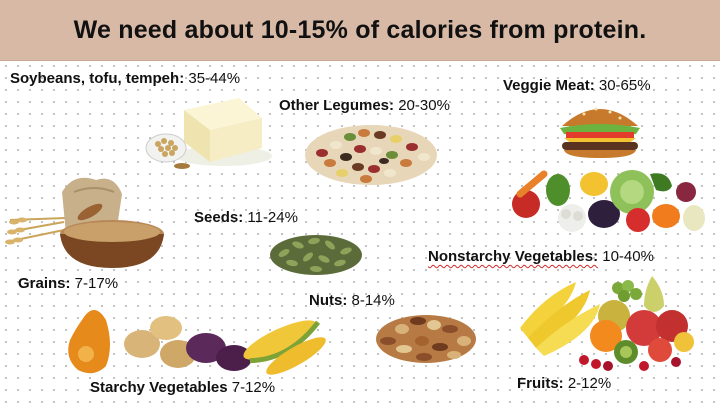  Describe the element at coordinates (352, 300) in the screenshot. I see `label-nuts: Nuts: 8-14%` at that location.